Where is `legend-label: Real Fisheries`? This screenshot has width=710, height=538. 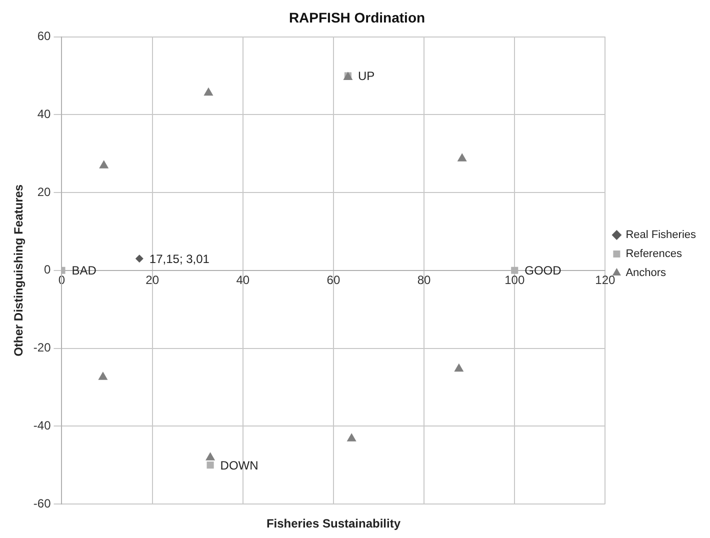
legend-label: Real Fisheries is located at coordinates (661, 235).